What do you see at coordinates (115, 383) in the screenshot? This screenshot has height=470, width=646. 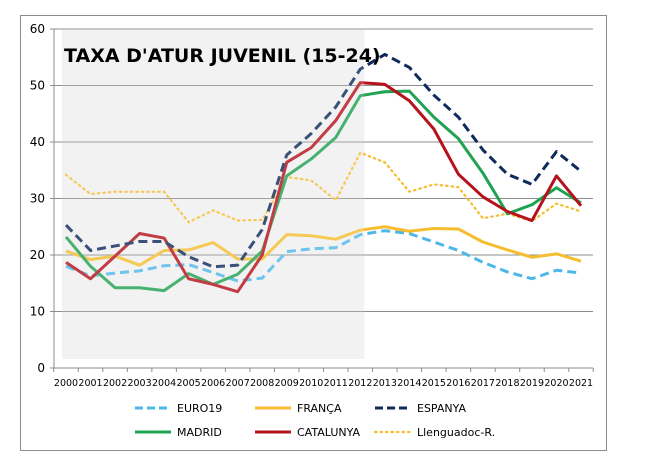 I see `x-tick-label: 2002` at bounding box center [115, 383].